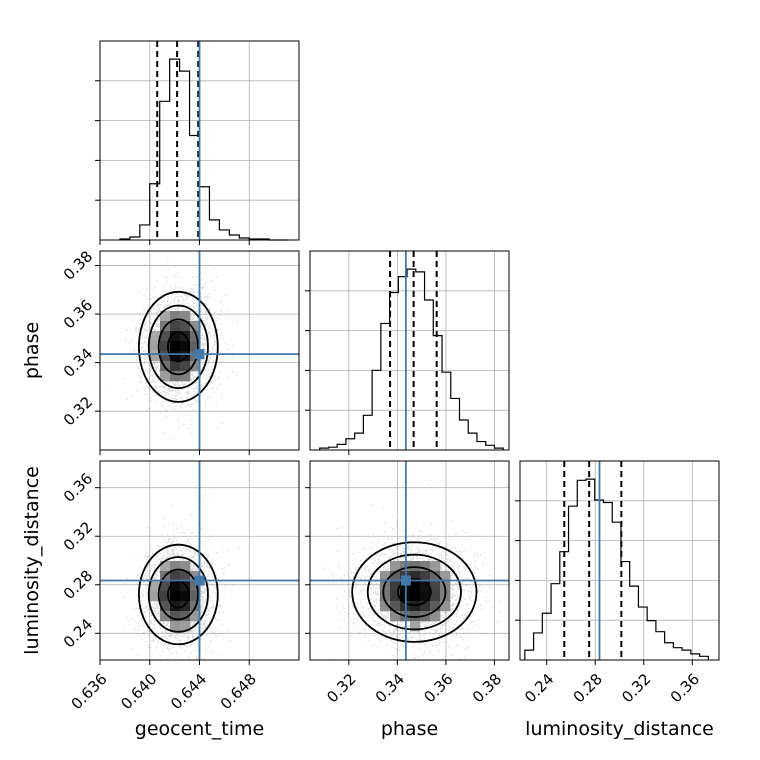 Image resolution: width=760 pixels, height=760 pixels. I want to click on y-tick-label-luminosity_distance: 0.32, so click(78, 536).